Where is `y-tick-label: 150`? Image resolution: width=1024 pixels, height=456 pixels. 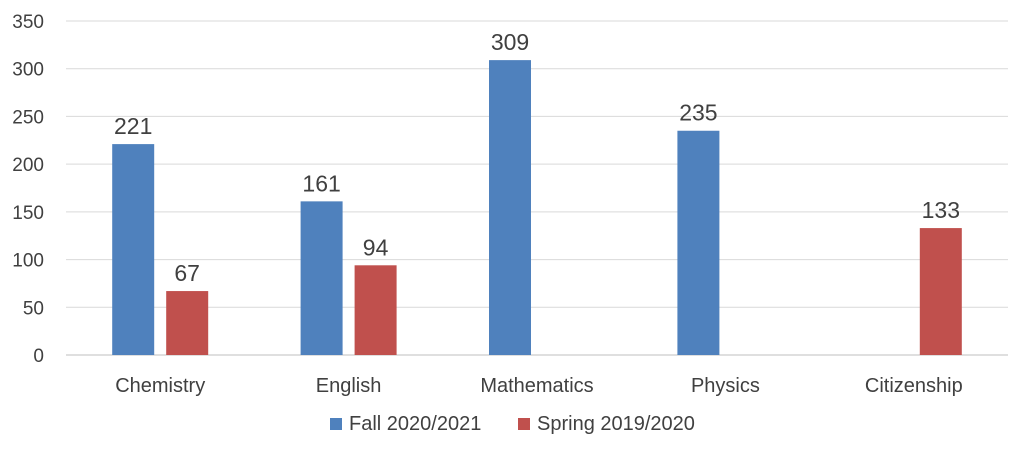
y-tick-label: 150 is located at coordinates (28, 213).